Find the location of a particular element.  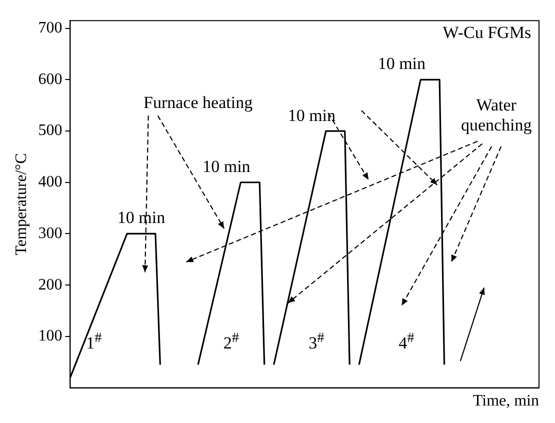

y-tick-label: 400 is located at coordinates (50, 182).